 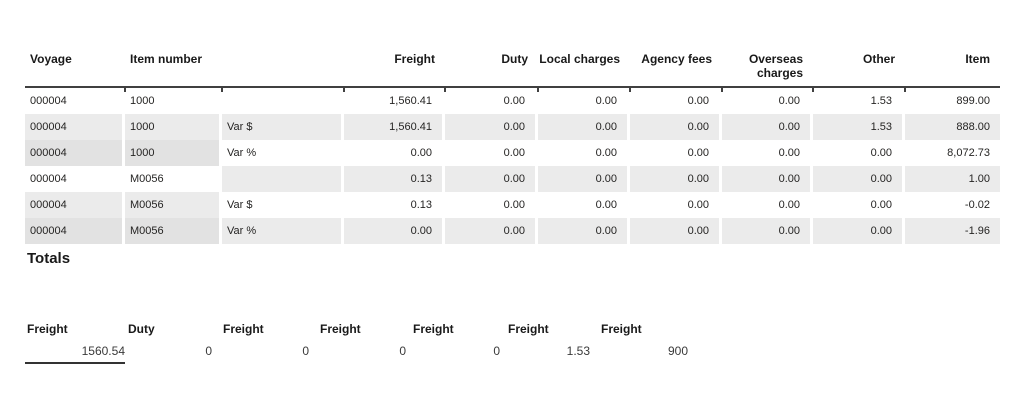 What do you see at coordinates (578, 351) in the screenshot?
I see `totals-value-freight-5: 1.53` at bounding box center [578, 351].